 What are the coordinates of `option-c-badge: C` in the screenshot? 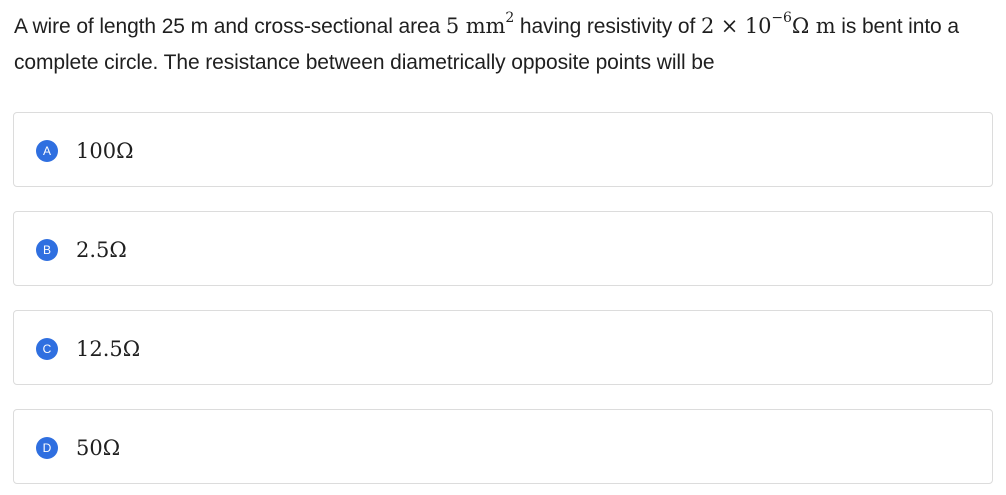 It's located at (47, 349).